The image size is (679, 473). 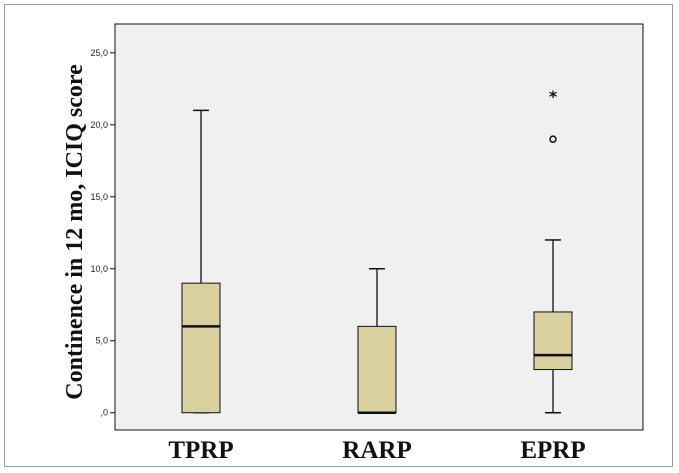 I want to click on y-axis-title: Continence in 12 mo, ICIQ score, so click(x=75, y=232).